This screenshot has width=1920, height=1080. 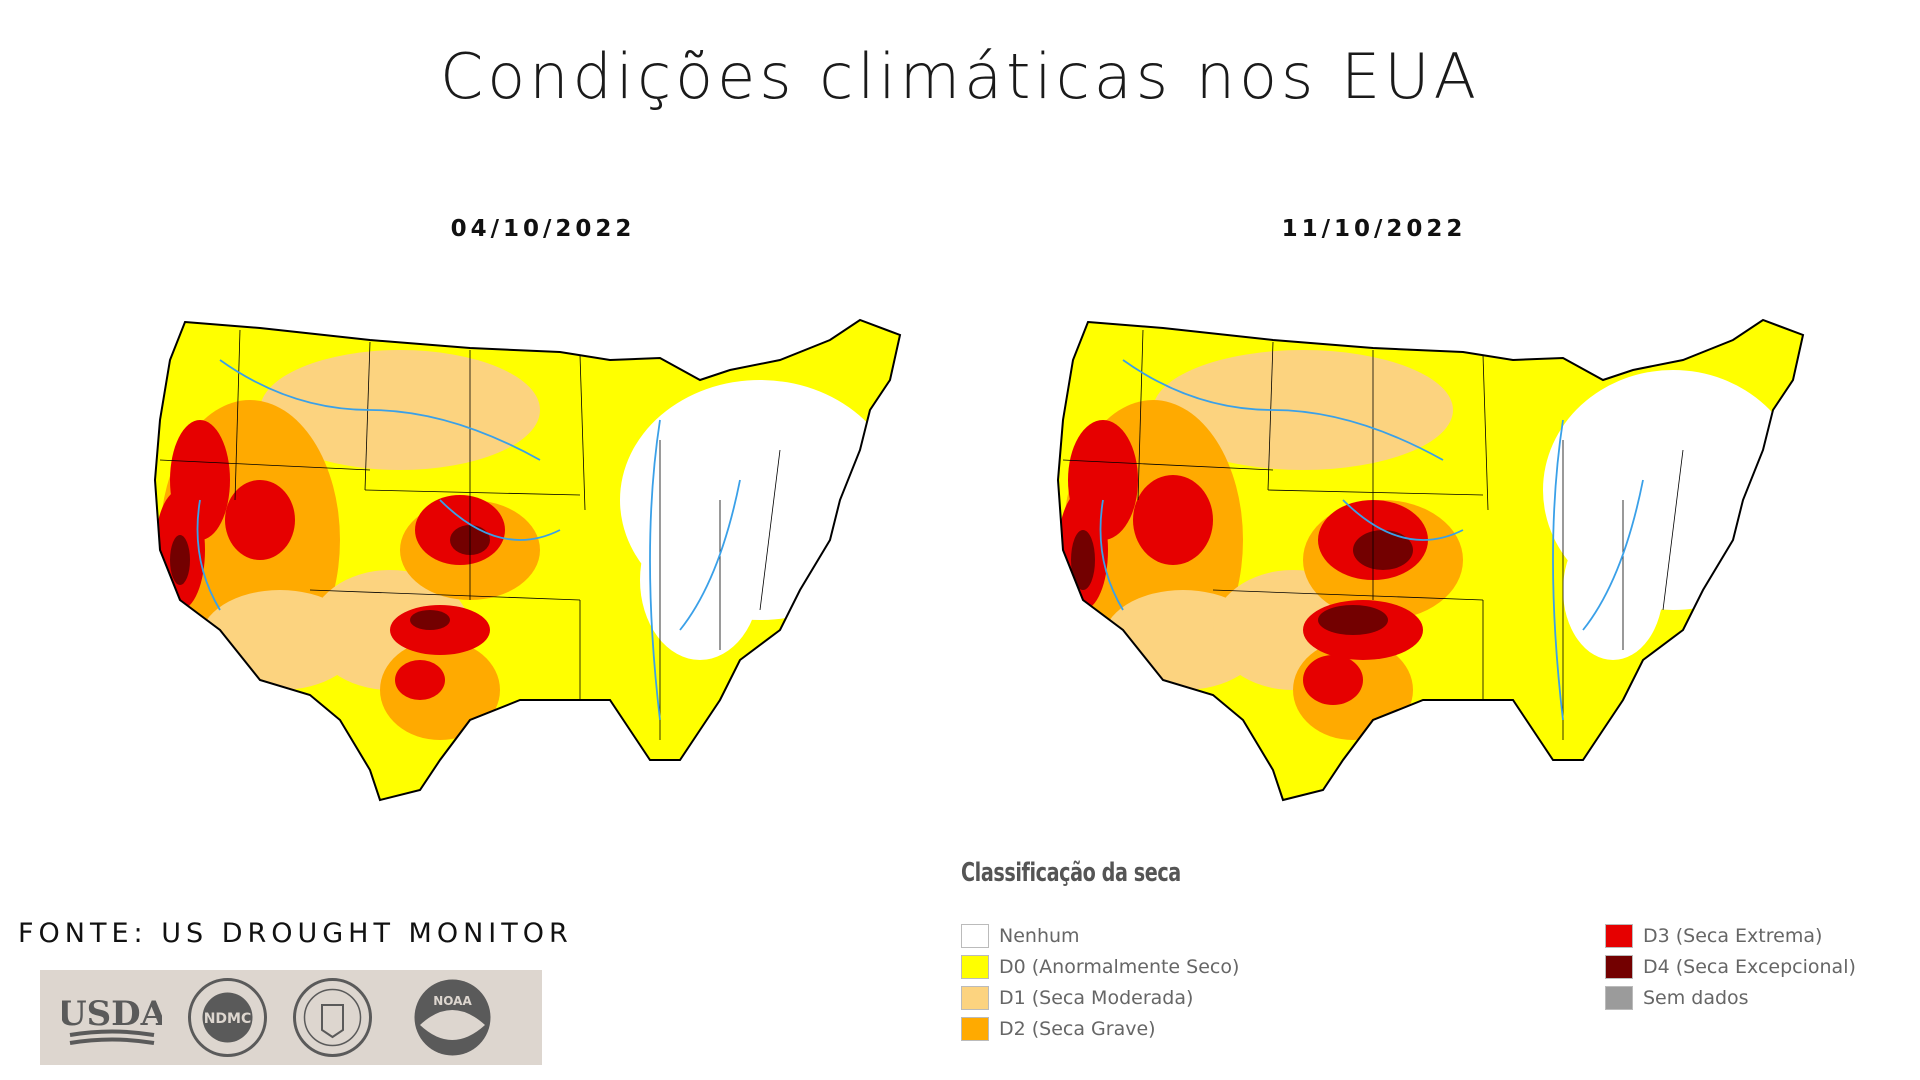 What do you see at coordinates (112, 1014) in the screenshot?
I see `svg-text: USDA` at bounding box center [112, 1014].